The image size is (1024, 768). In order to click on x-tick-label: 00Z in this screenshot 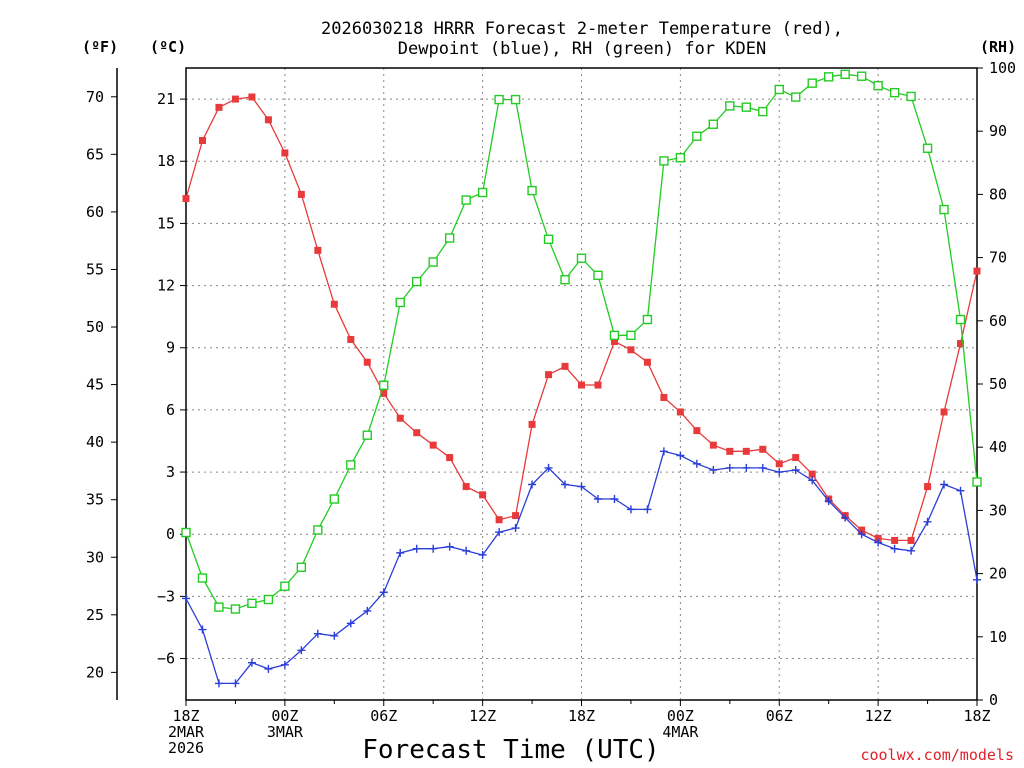, I will do `click(680, 716)`.